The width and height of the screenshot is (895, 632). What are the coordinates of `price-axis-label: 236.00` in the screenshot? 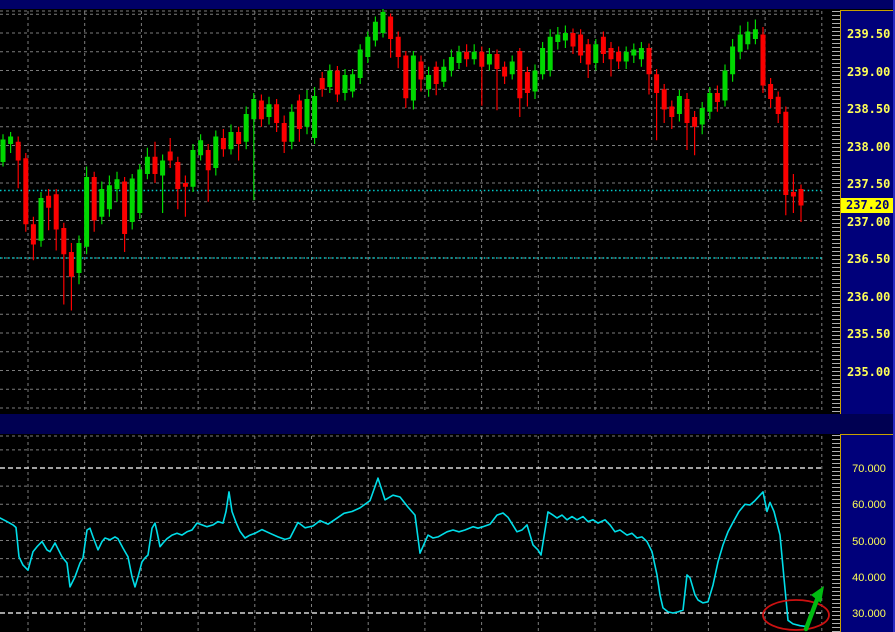 It's located at (869, 296).